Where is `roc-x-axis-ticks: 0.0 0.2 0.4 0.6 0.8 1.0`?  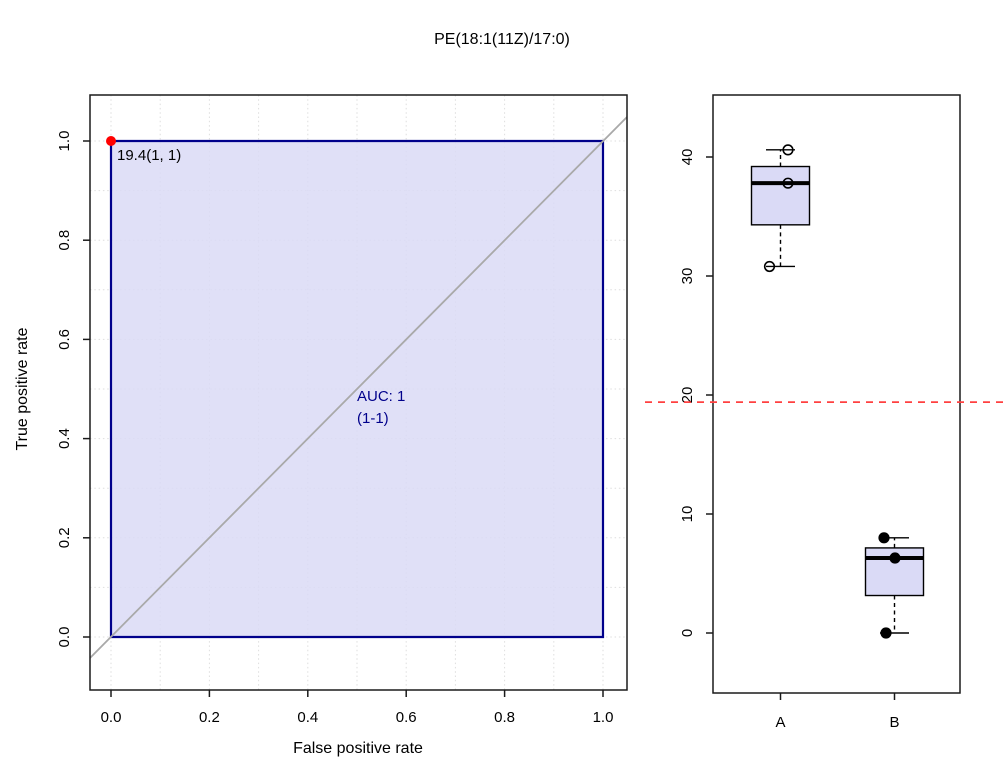
roc-x-axis-ticks: 0.0 0.2 0.4 0.6 0.8 1.0 is located at coordinates (357, 708).